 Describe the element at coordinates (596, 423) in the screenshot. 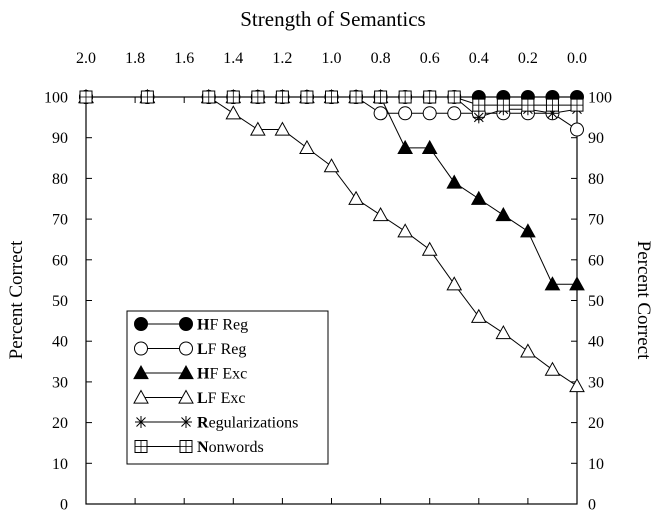

I see `y-tick-label-right: 20` at that location.